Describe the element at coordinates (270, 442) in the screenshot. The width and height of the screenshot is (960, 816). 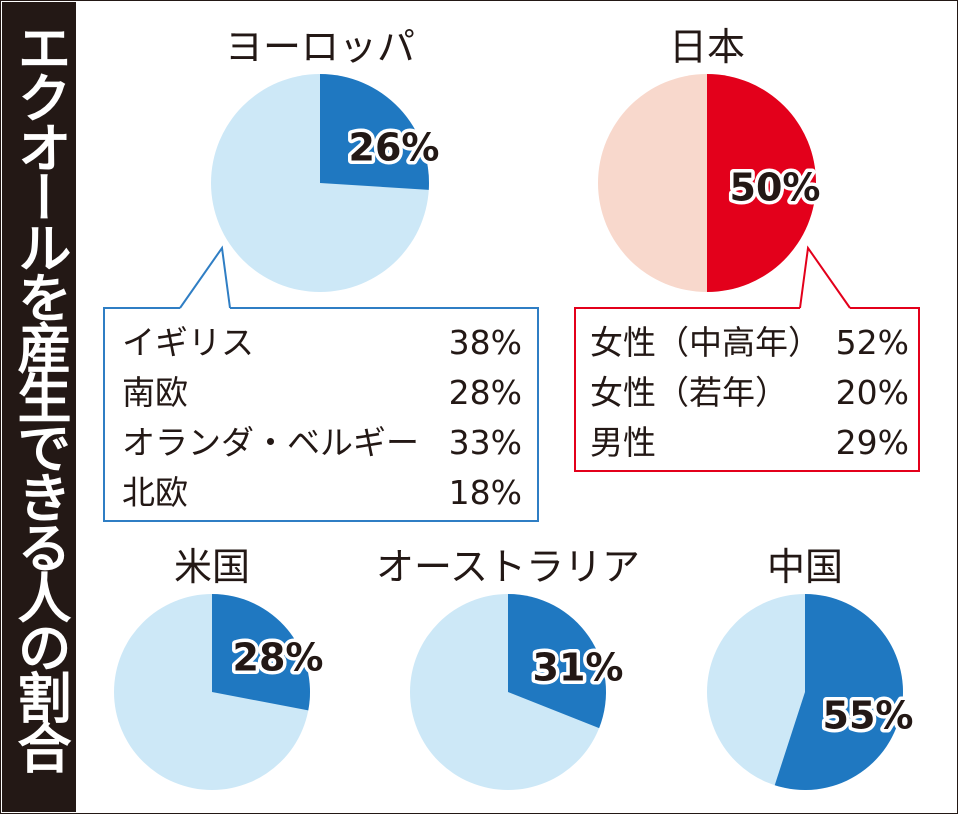
I see `breakdown-name: オランダ・ベルギー` at that location.